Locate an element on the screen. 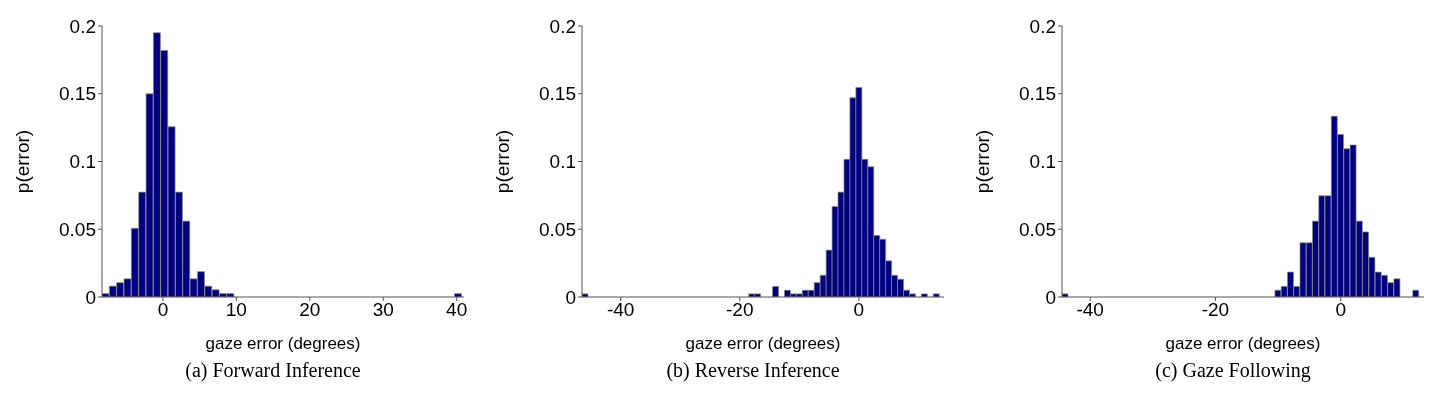 The image size is (1448, 408). x-tick-label: 40 is located at coordinates (457, 310).